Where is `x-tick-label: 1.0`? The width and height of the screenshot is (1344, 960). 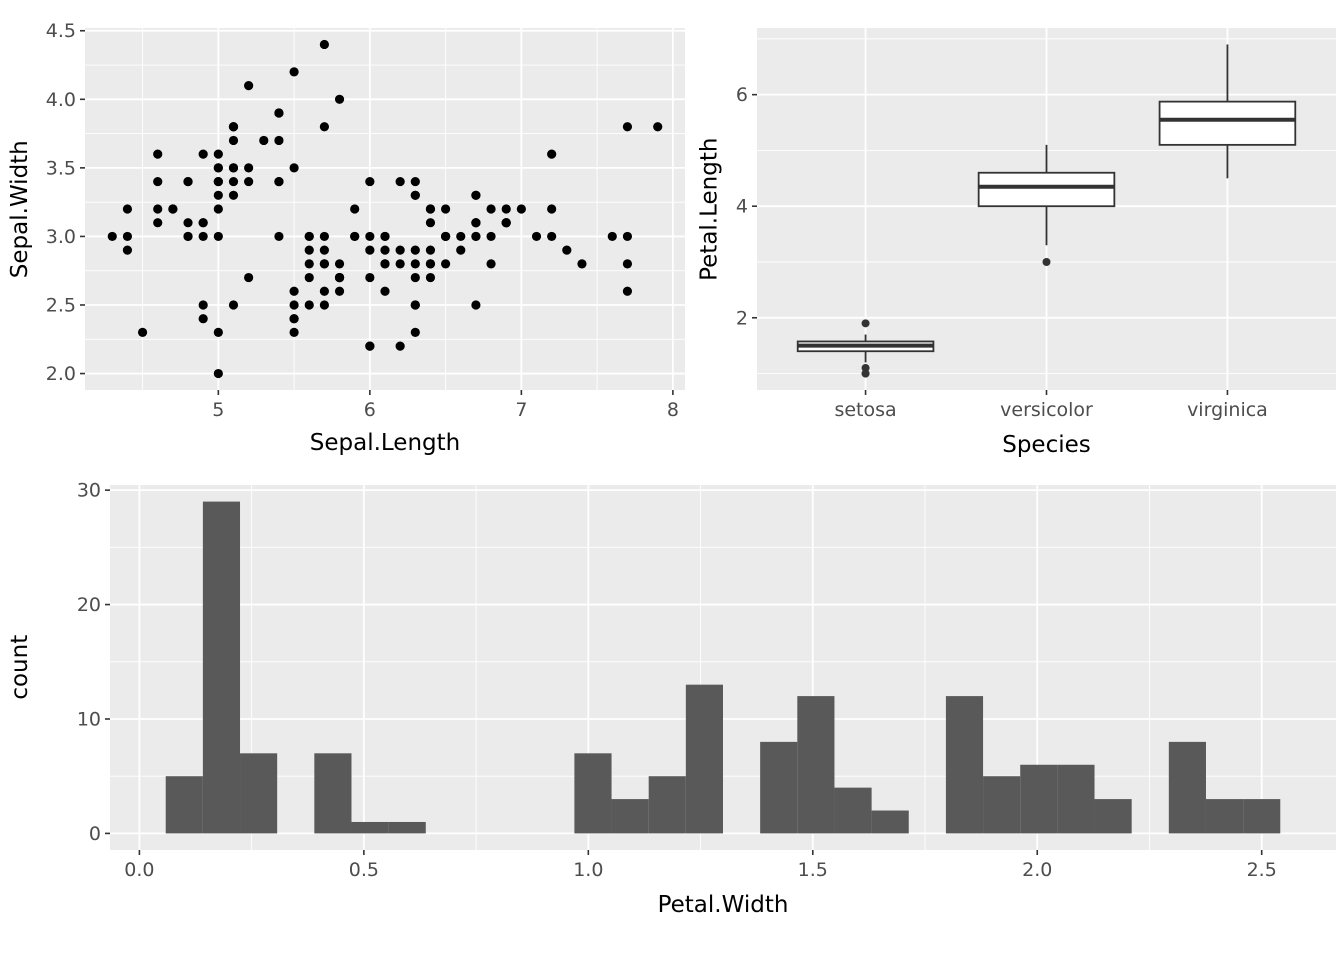 x-tick-label: 1.0 is located at coordinates (588, 870).